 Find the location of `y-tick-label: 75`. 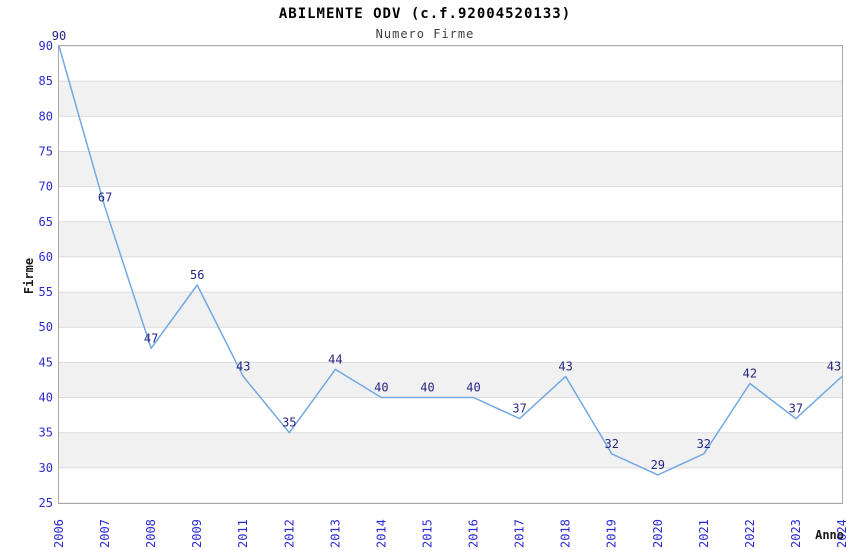

y-tick-label: 75 is located at coordinates (46, 152).